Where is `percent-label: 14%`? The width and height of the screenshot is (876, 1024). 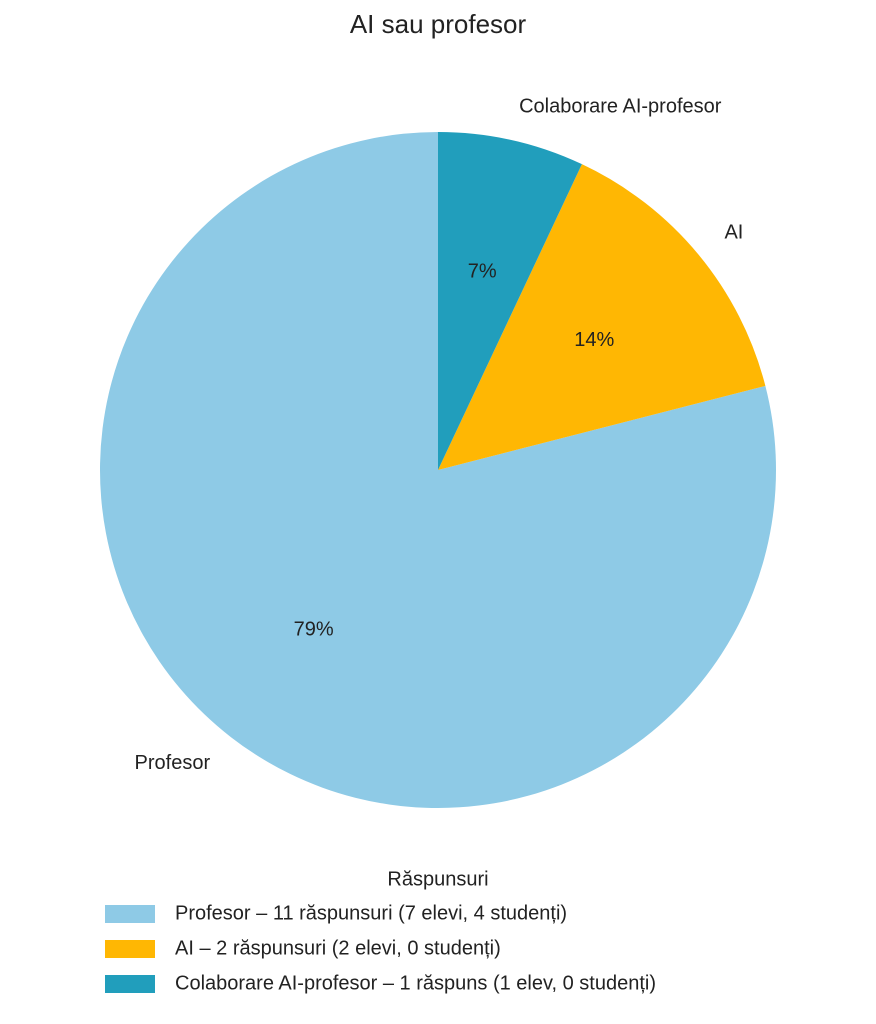
percent-label: 14% is located at coordinates (594, 340).